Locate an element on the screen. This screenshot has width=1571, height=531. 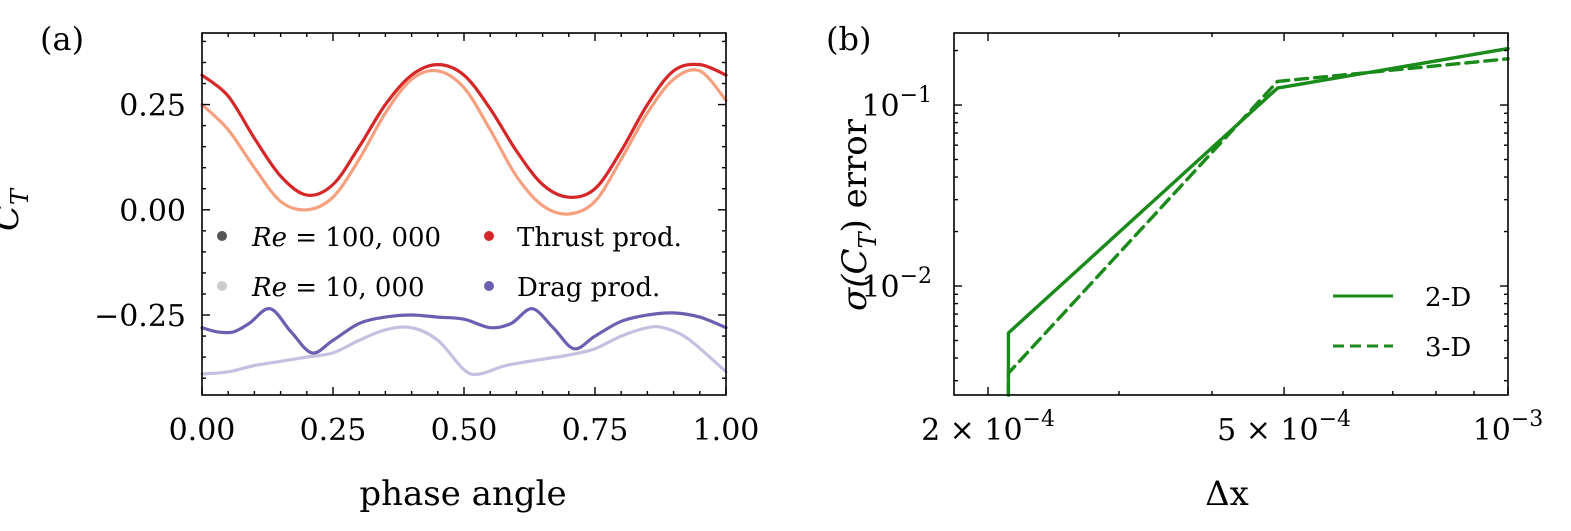
legend-text-re-high: Re = 100, 000 is located at coordinates (346, 238).